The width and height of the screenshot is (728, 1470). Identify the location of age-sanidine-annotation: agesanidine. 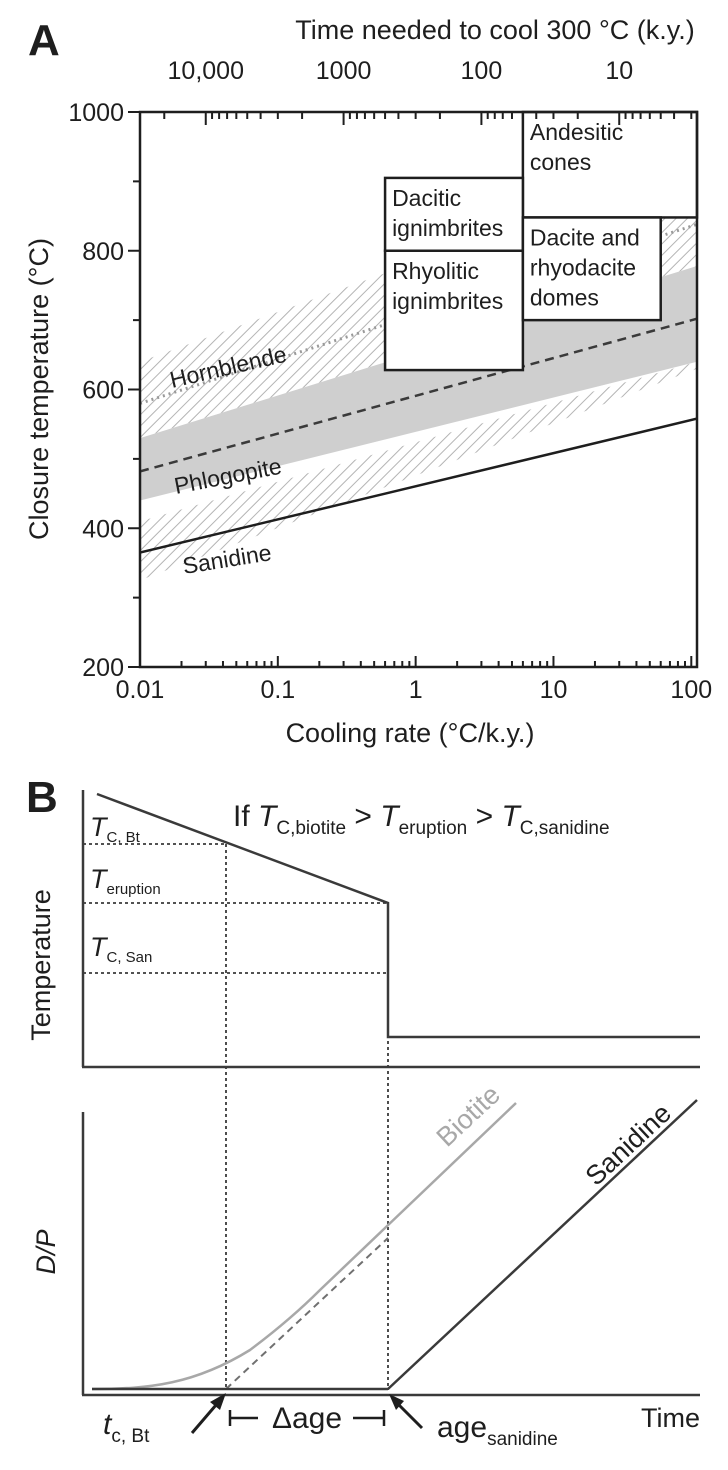
(497, 1430).